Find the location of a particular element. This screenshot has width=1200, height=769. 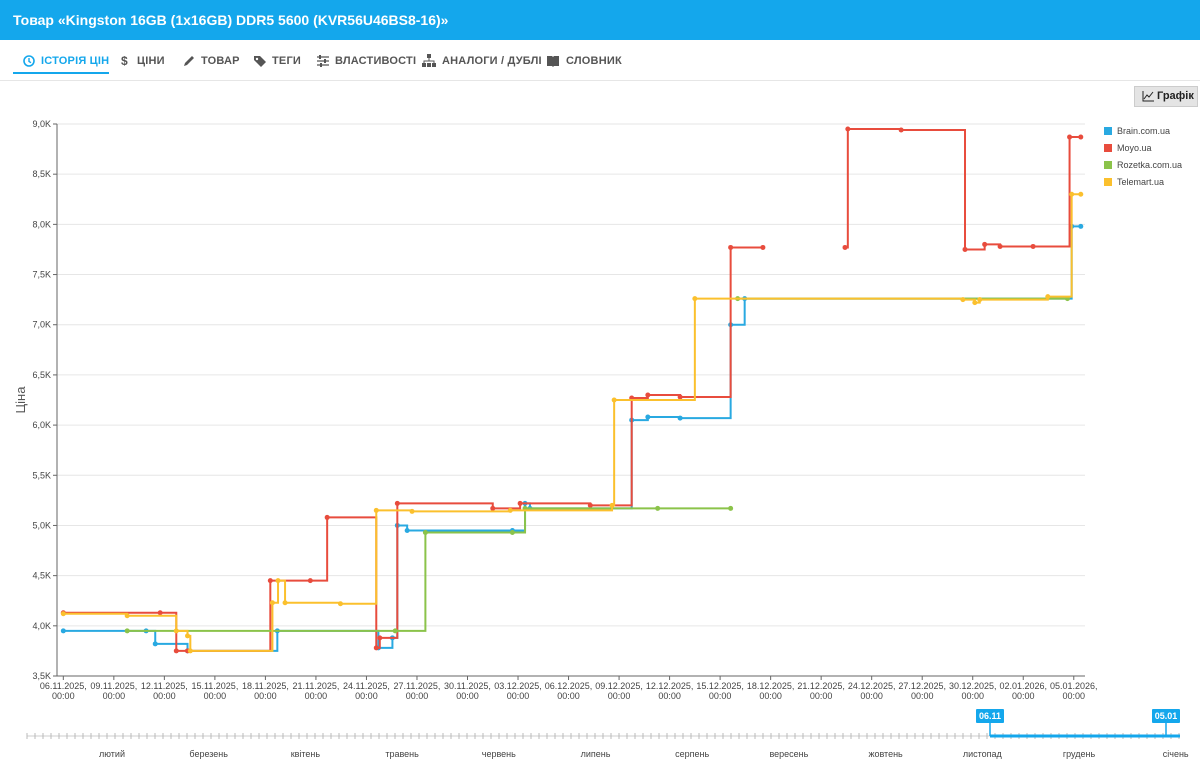

navigator-month: травень is located at coordinates (402, 754).